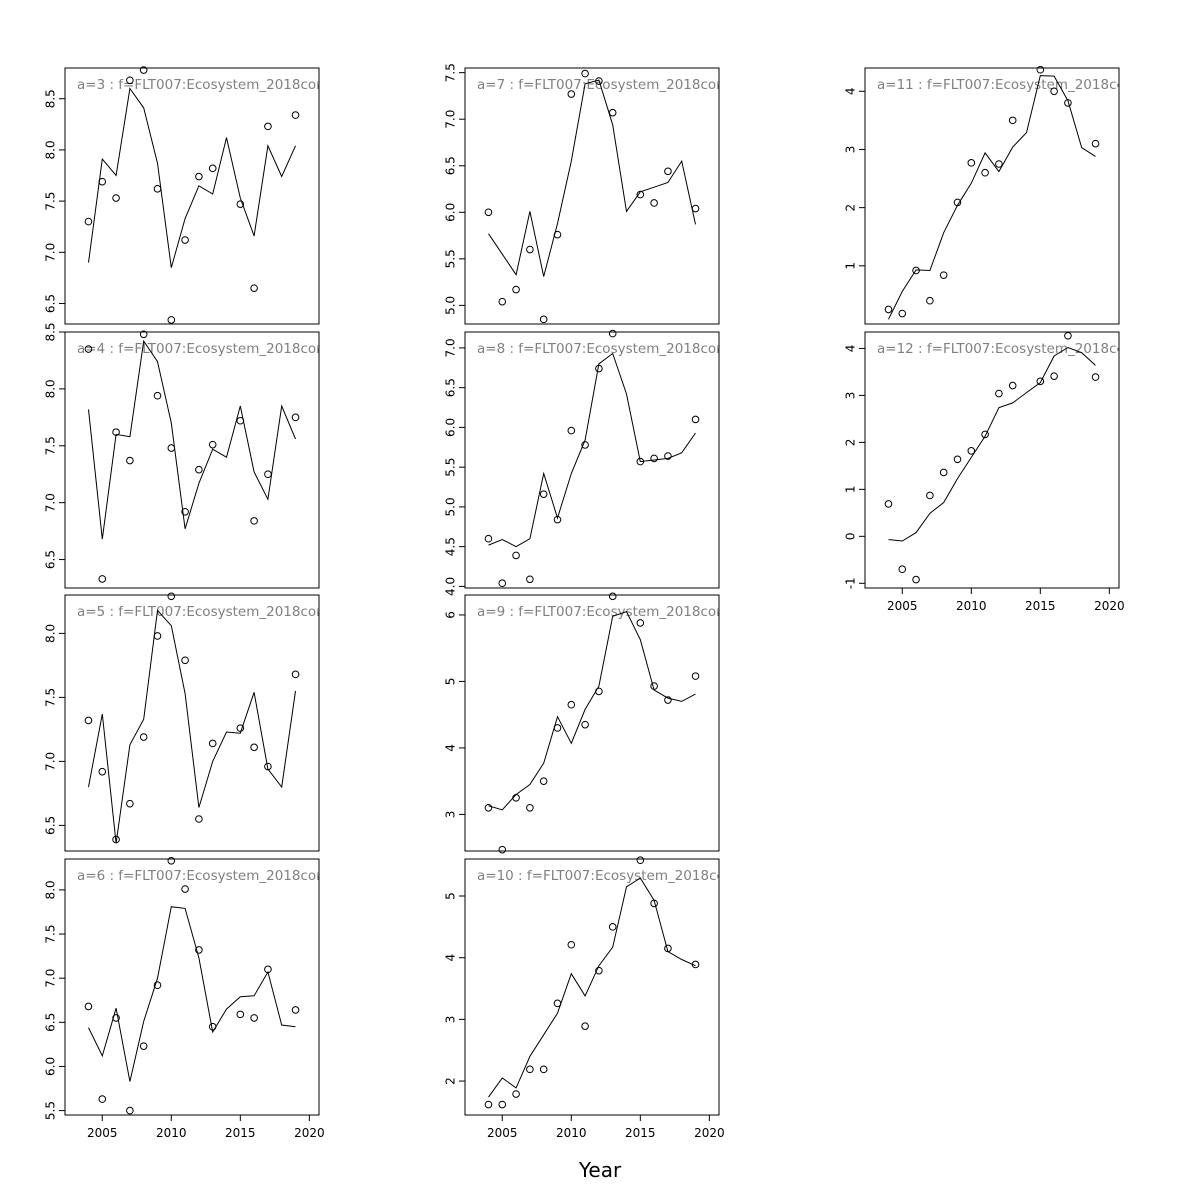  I want to click on panel-title: a=4 : f=FLT007:Ecosystem_2018cor, so click(199, 349).